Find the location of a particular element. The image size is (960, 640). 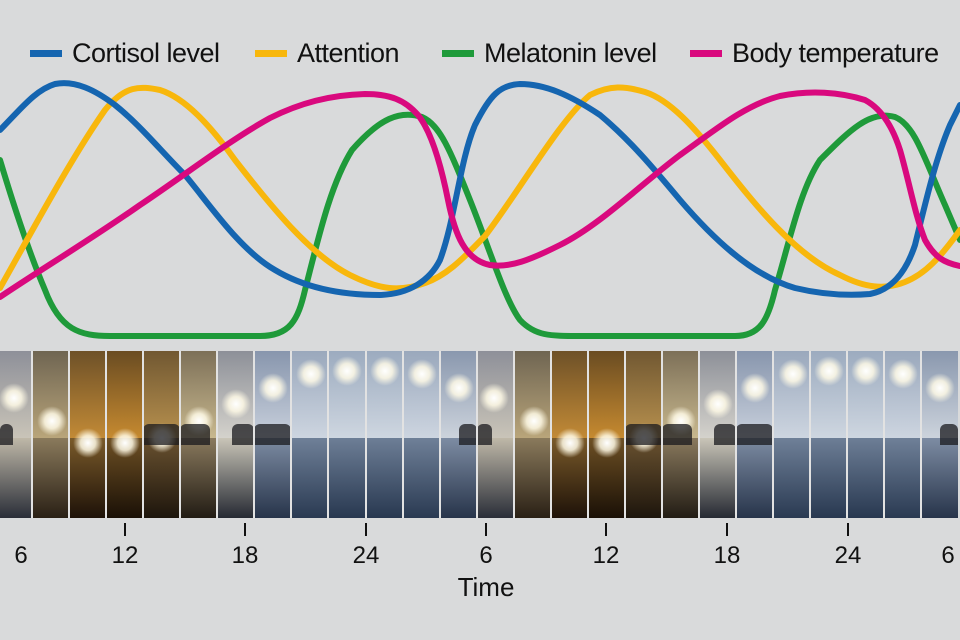

legend-item: Cortisol level is located at coordinates (125, 53).